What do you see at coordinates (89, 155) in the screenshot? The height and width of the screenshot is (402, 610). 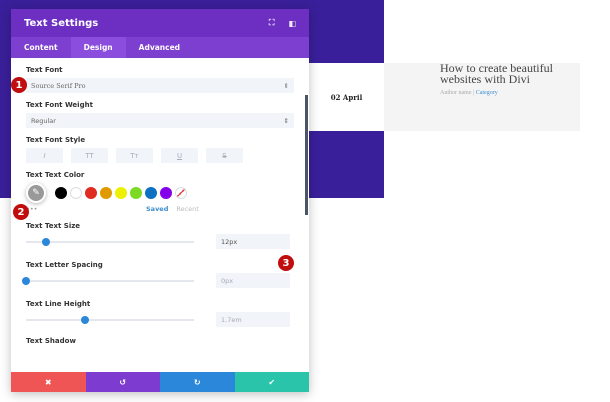 I see `uppercase-button: TT` at bounding box center [89, 155].